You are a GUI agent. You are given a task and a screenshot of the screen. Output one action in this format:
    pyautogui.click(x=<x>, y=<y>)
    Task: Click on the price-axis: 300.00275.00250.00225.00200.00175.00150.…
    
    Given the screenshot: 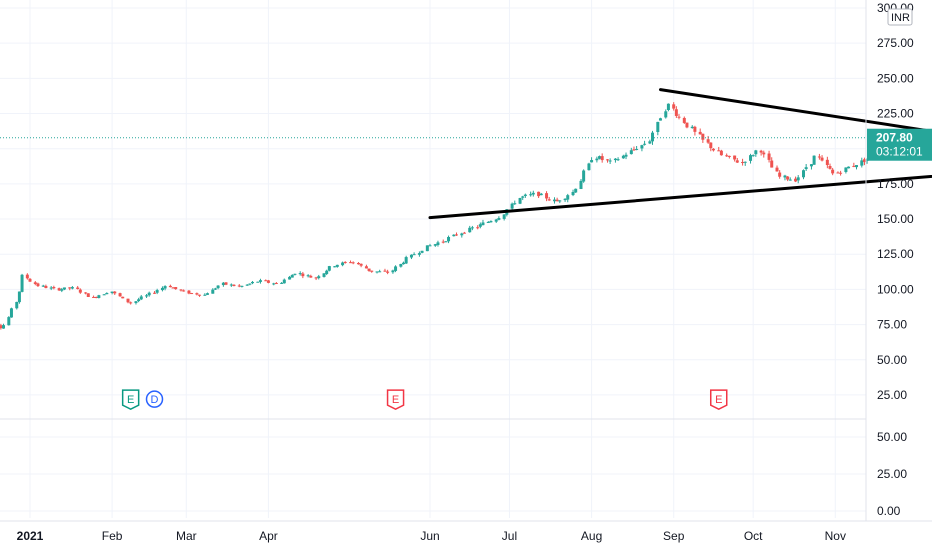 What is the action you would take?
    pyautogui.click(x=895, y=259)
    